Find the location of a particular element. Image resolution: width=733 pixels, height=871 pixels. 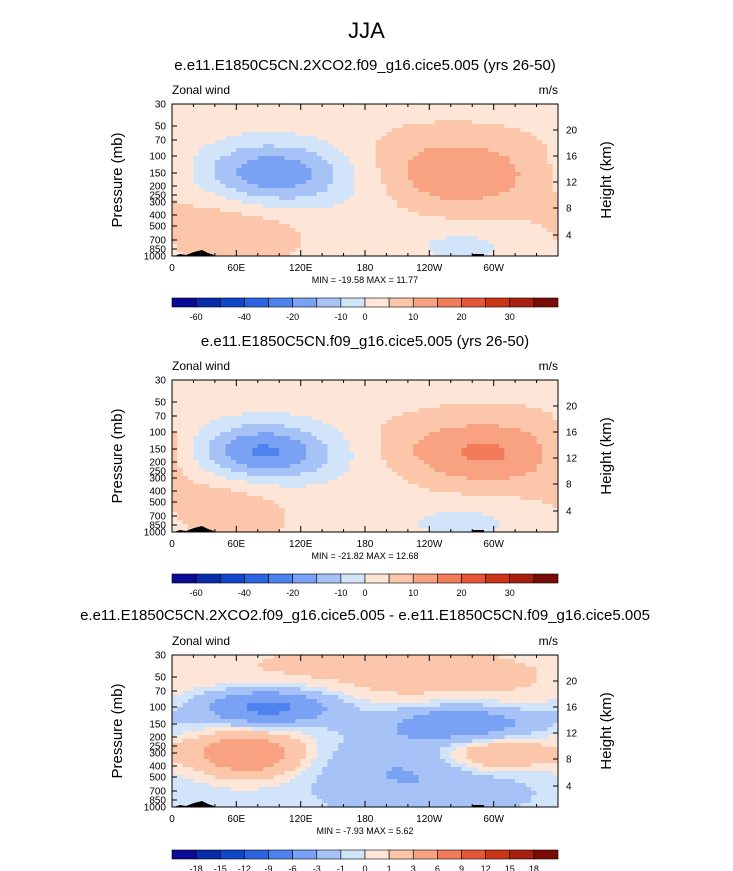

y2-tick-label: 20 is located at coordinates (572, 131).